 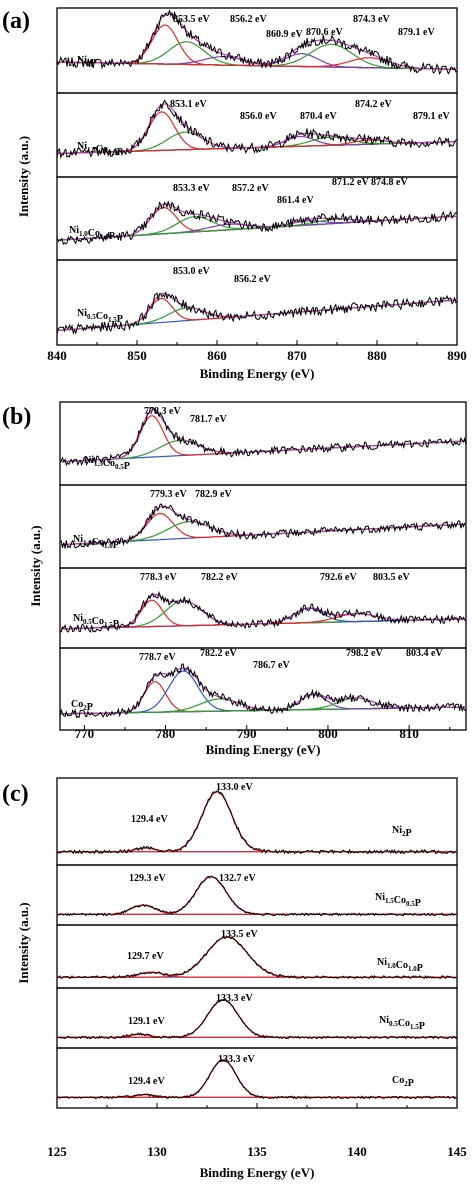 I want to click on subplot-Ni2P: 129.4 eV 133.0 eV Ni2P, so click(x=257, y=821).